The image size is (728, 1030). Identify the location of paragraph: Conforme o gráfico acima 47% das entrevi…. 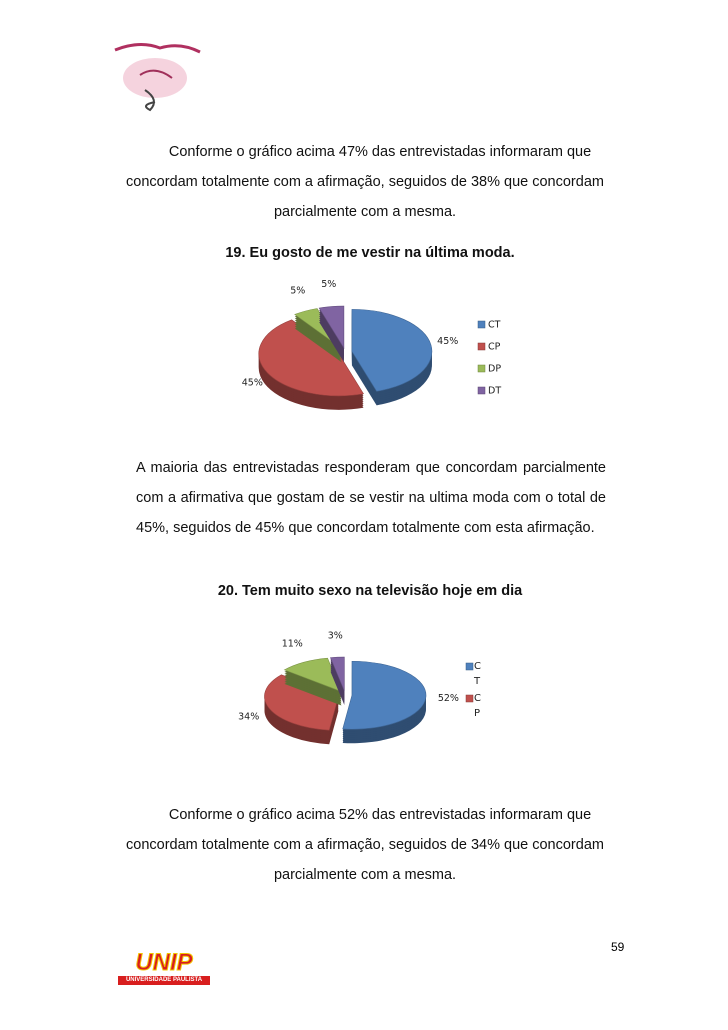
(365, 182).